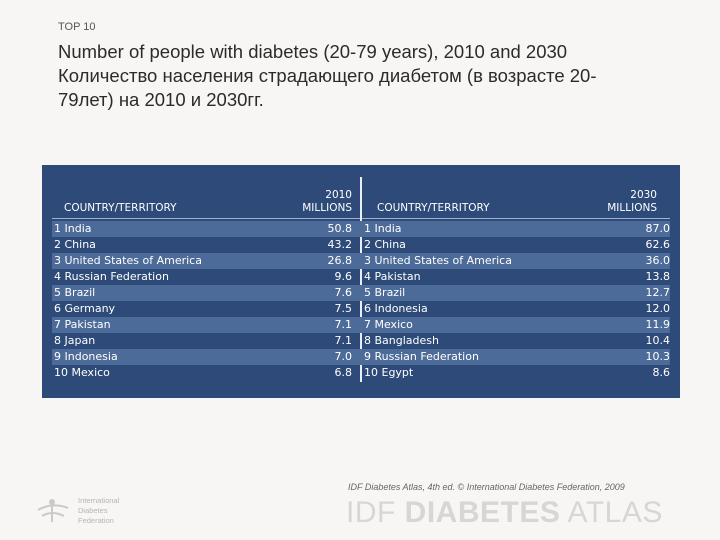 Image resolution: width=720 pixels, height=540 pixels. Describe the element at coordinates (658, 340) in the screenshot. I see `value-2030: 10.4` at that location.